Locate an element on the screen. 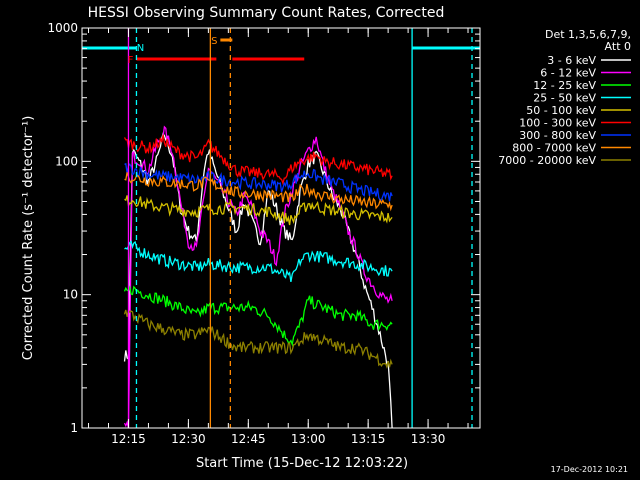 The width and height of the screenshot is (640, 480). y-axis-label: Corrected Count Rate (s⁻¹ detector⁻¹) is located at coordinates (28, 238).